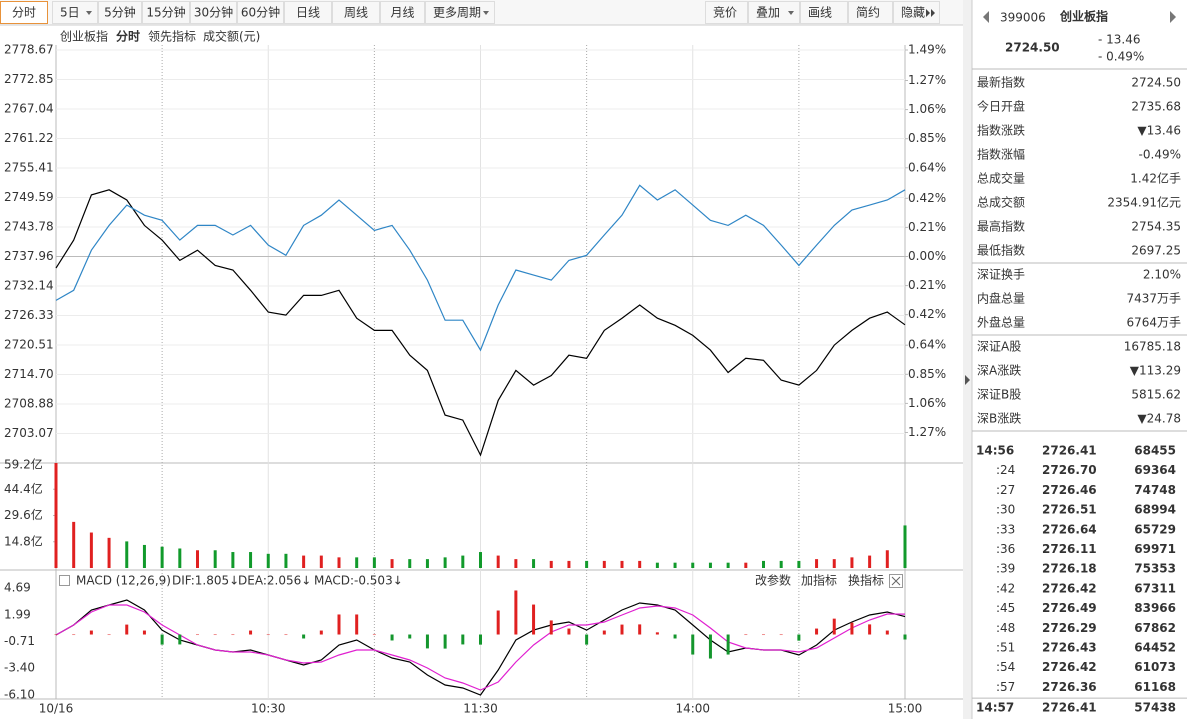  What do you see at coordinates (29, 138) in the screenshot?
I see `y-tick-label: 2761.22` at bounding box center [29, 138].